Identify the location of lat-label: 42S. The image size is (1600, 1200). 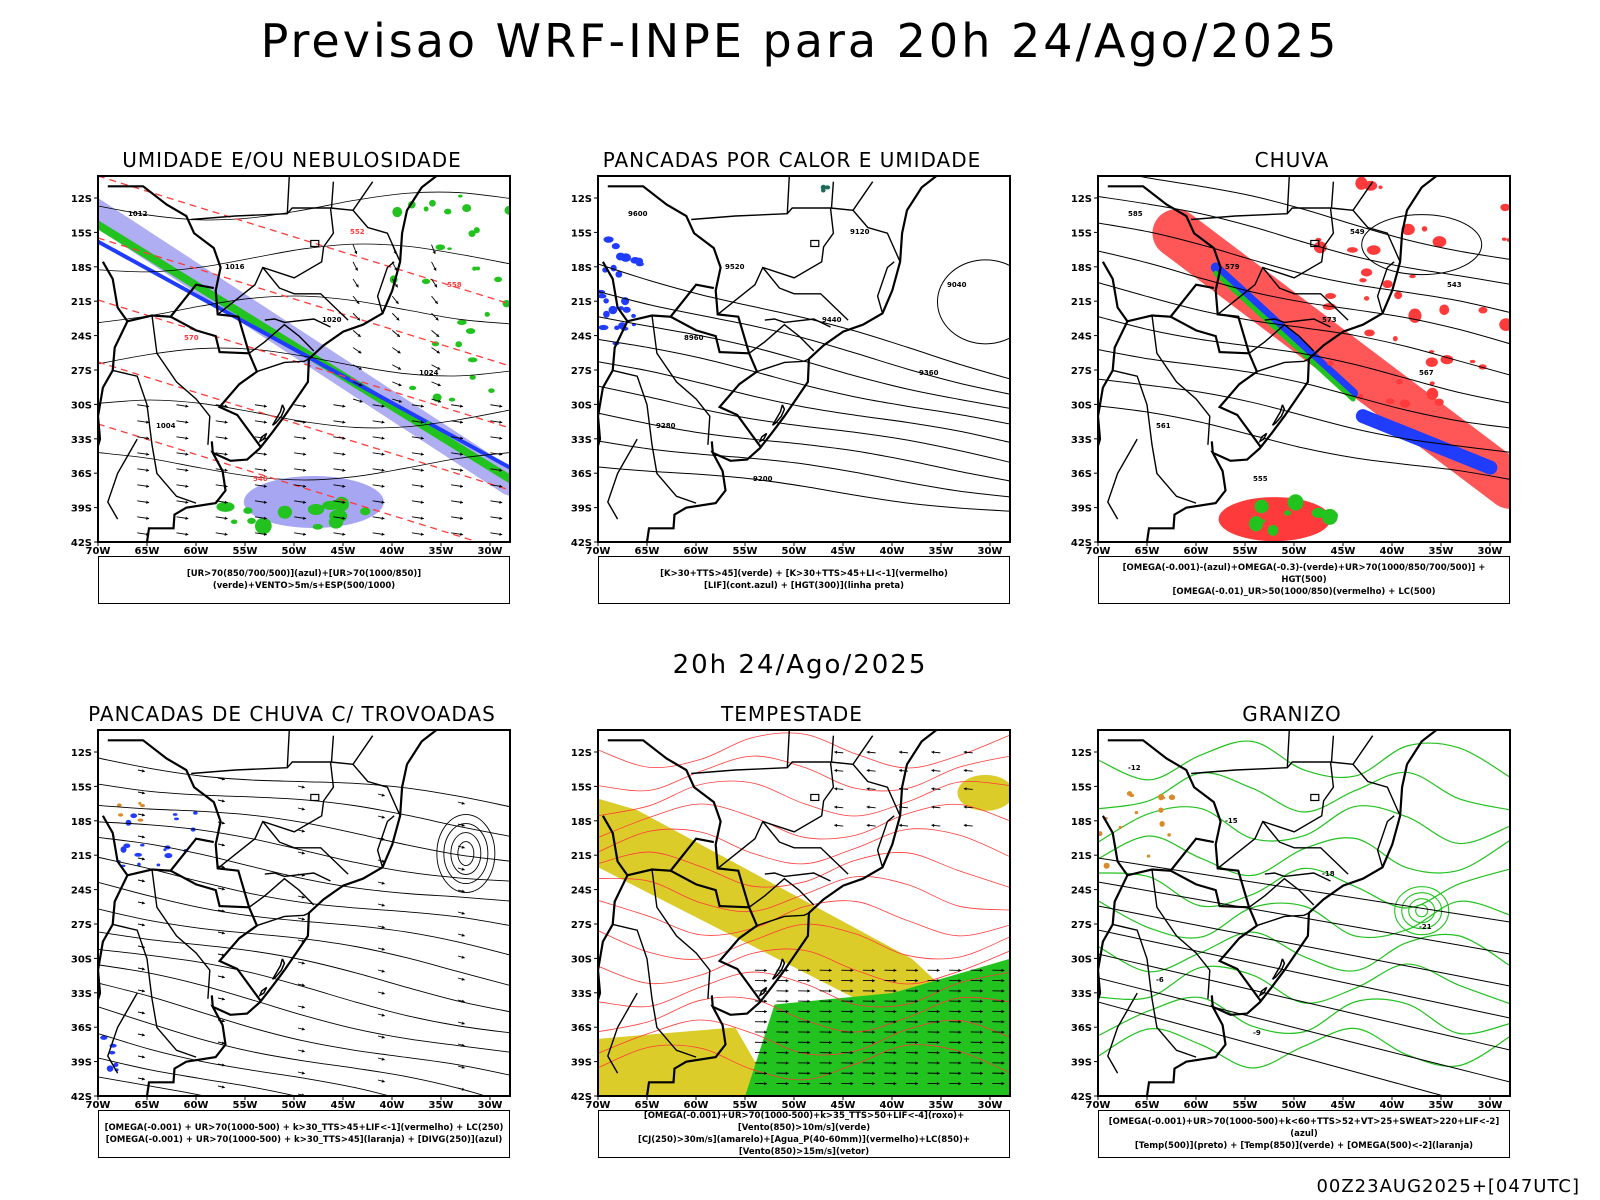
(81, 1097).